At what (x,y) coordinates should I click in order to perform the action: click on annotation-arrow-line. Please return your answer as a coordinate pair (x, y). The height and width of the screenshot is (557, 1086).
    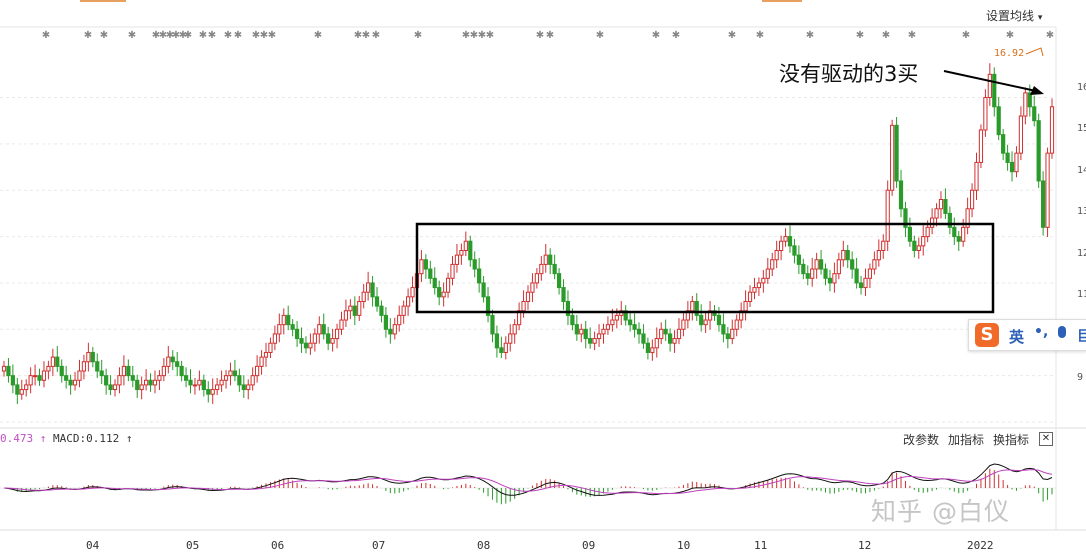
    Looking at the image, I should click on (990, 81).